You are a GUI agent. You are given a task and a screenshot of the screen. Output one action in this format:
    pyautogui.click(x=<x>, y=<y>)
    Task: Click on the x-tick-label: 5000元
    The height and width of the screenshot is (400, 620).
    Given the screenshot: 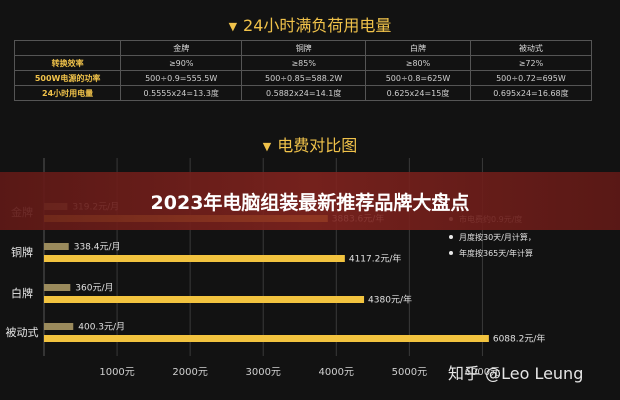 What is the action you would take?
    pyautogui.click(x=409, y=372)
    